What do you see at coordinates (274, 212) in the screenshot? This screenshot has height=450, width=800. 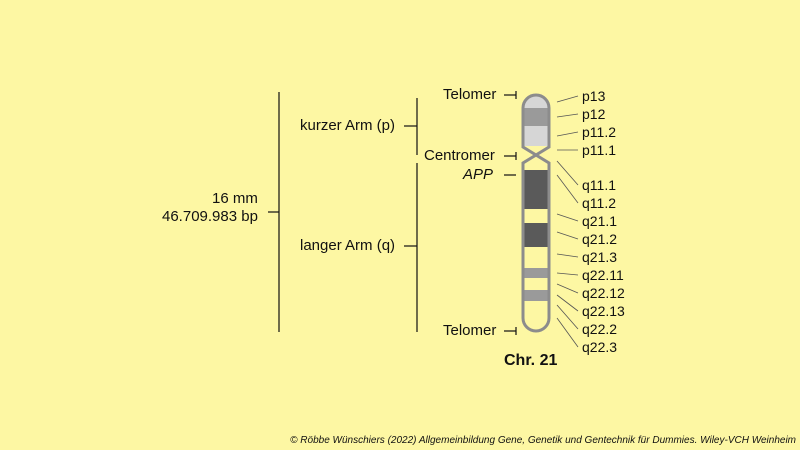 I see `size-bracket` at bounding box center [274, 212].